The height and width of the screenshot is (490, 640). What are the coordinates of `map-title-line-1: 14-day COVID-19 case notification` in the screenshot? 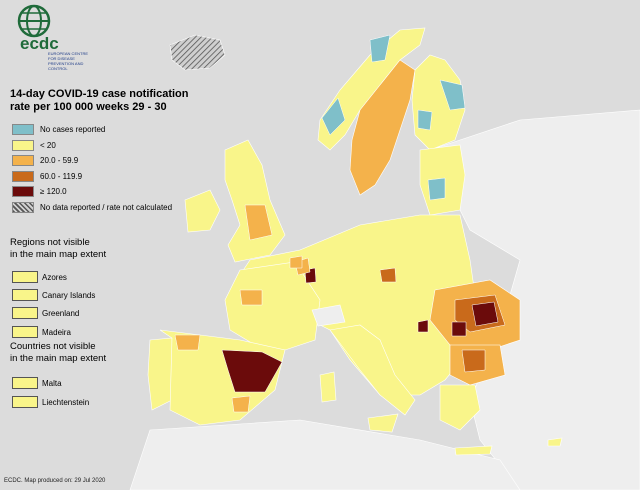 It's located at (99, 94).